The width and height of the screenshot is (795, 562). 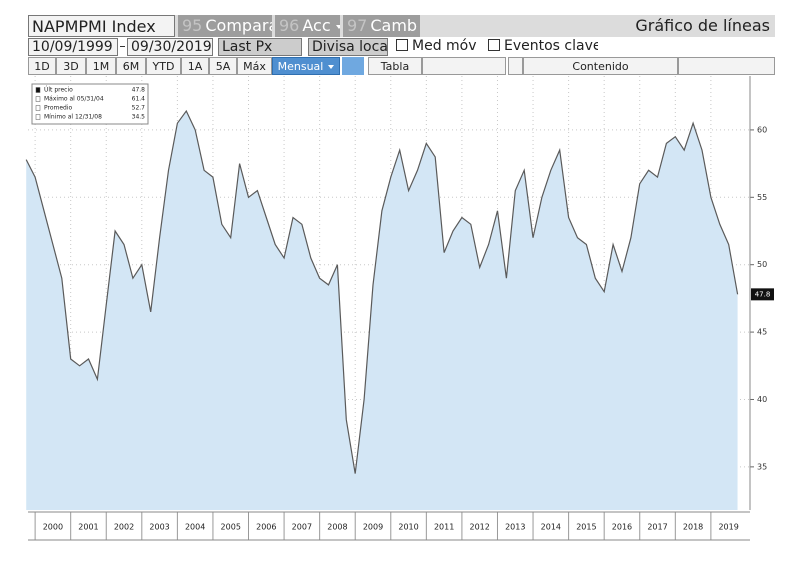 I want to click on button-label: Acc, so click(x=316, y=25).